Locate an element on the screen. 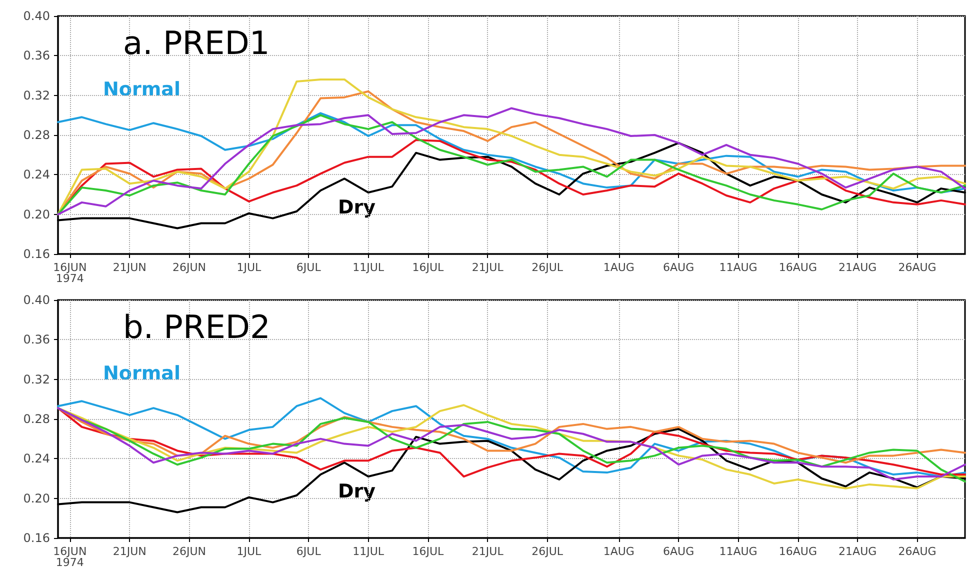 This screenshot has width=977, height=585. chart-title: b. PRED2 is located at coordinates (196, 327).